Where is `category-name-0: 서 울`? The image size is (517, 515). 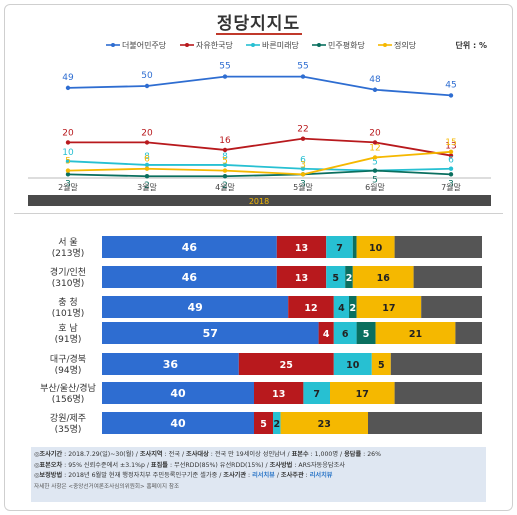
category-name-0: 서 울 is located at coordinates (67, 242).